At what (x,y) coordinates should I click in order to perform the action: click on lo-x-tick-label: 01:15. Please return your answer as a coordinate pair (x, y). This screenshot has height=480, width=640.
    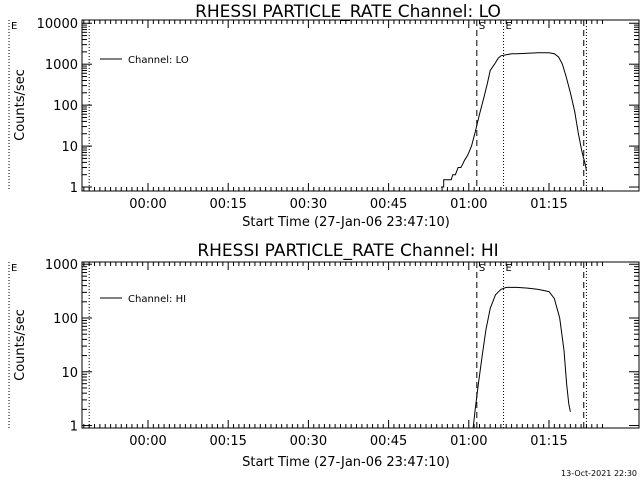
    Looking at the image, I should click on (548, 204).